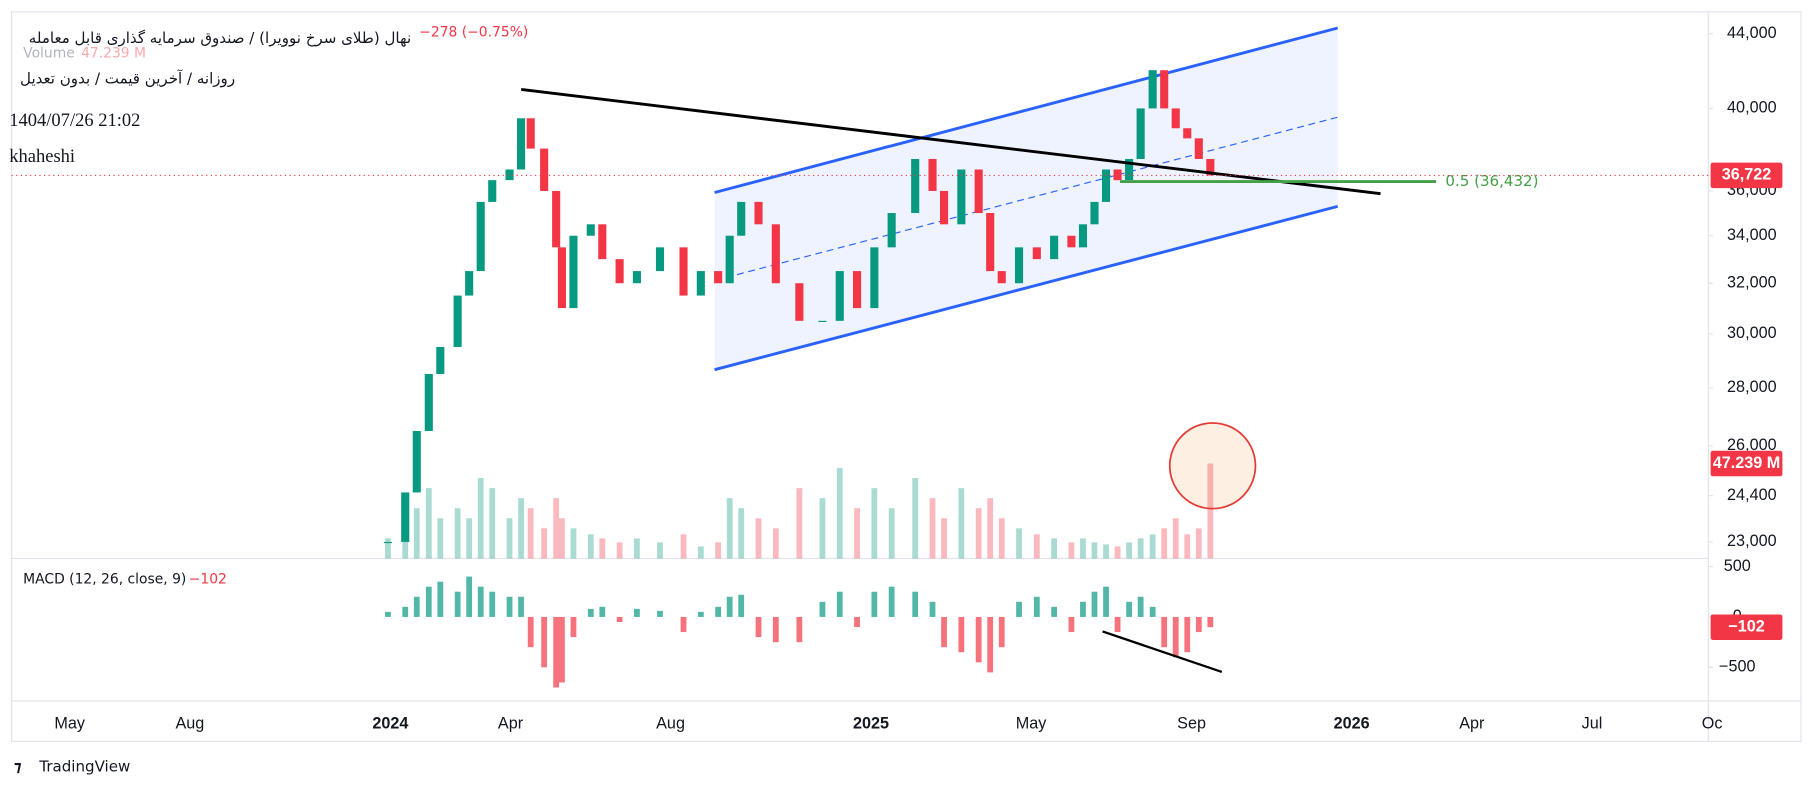 The height and width of the screenshot is (788, 1816). I want to click on y-tick-label: 30,000, so click(1752, 333).